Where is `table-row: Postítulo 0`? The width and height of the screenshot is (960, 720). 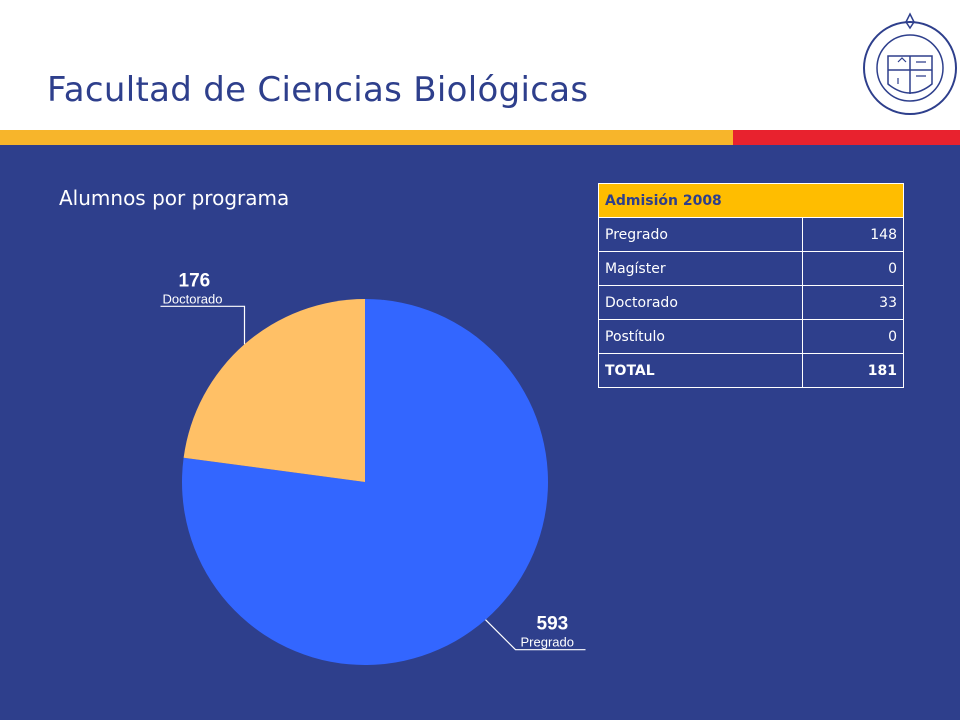 table-row: Postítulo 0 is located at coordinates (750, 336).